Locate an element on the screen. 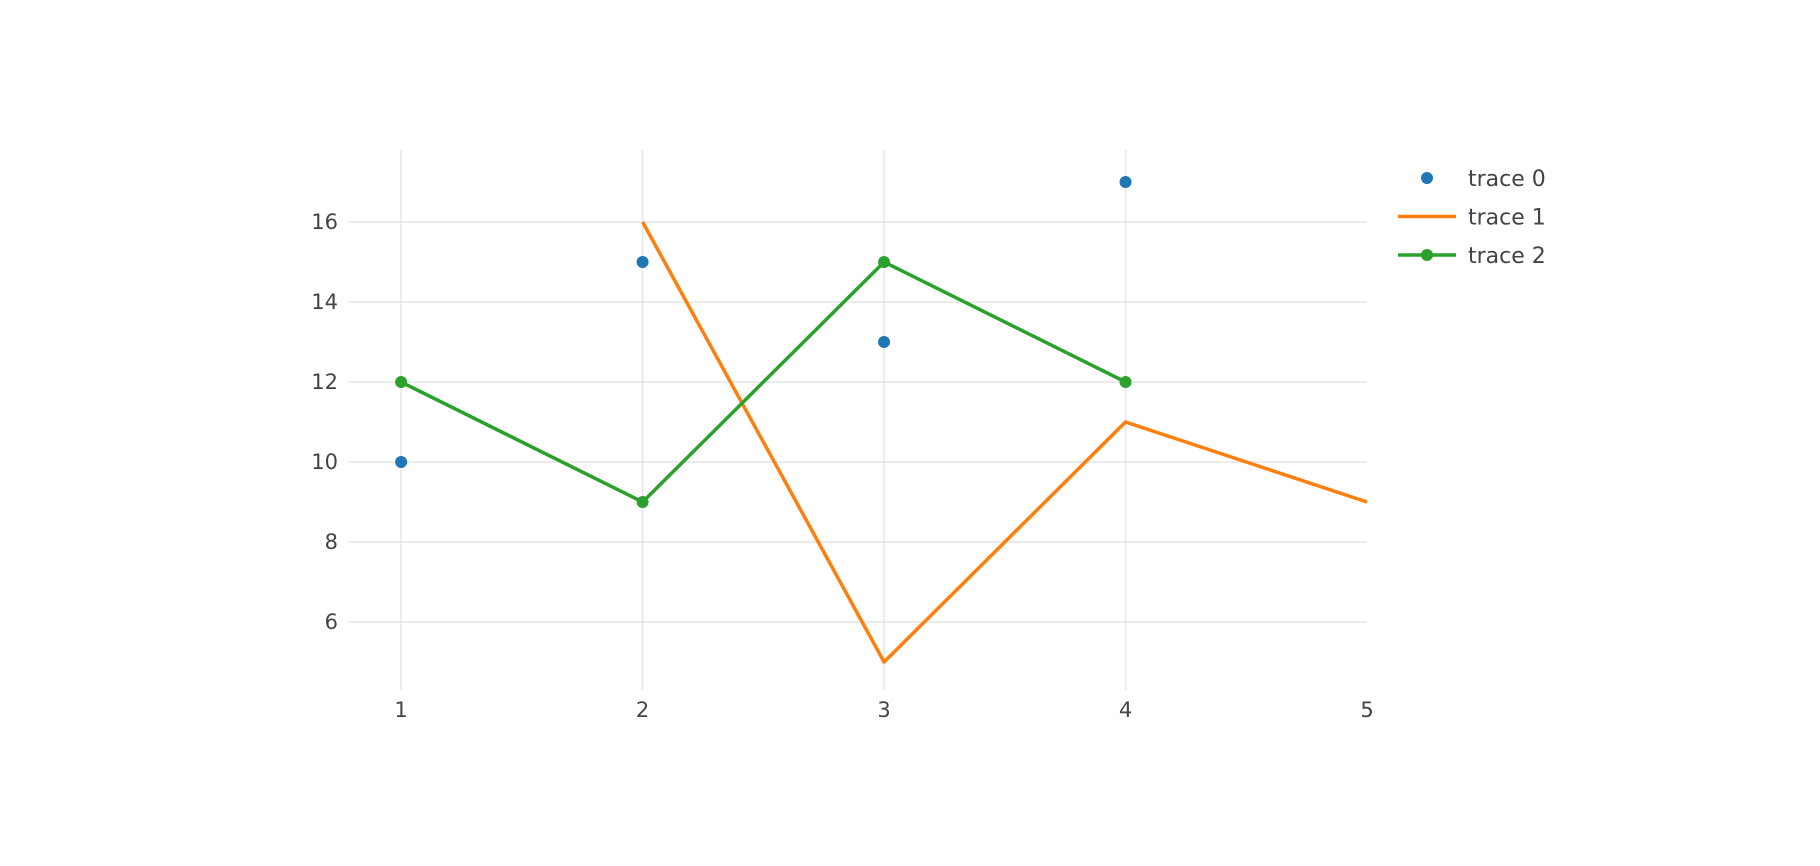 The image size is (1820, 866). series-line is located at coordinates (763, 382).